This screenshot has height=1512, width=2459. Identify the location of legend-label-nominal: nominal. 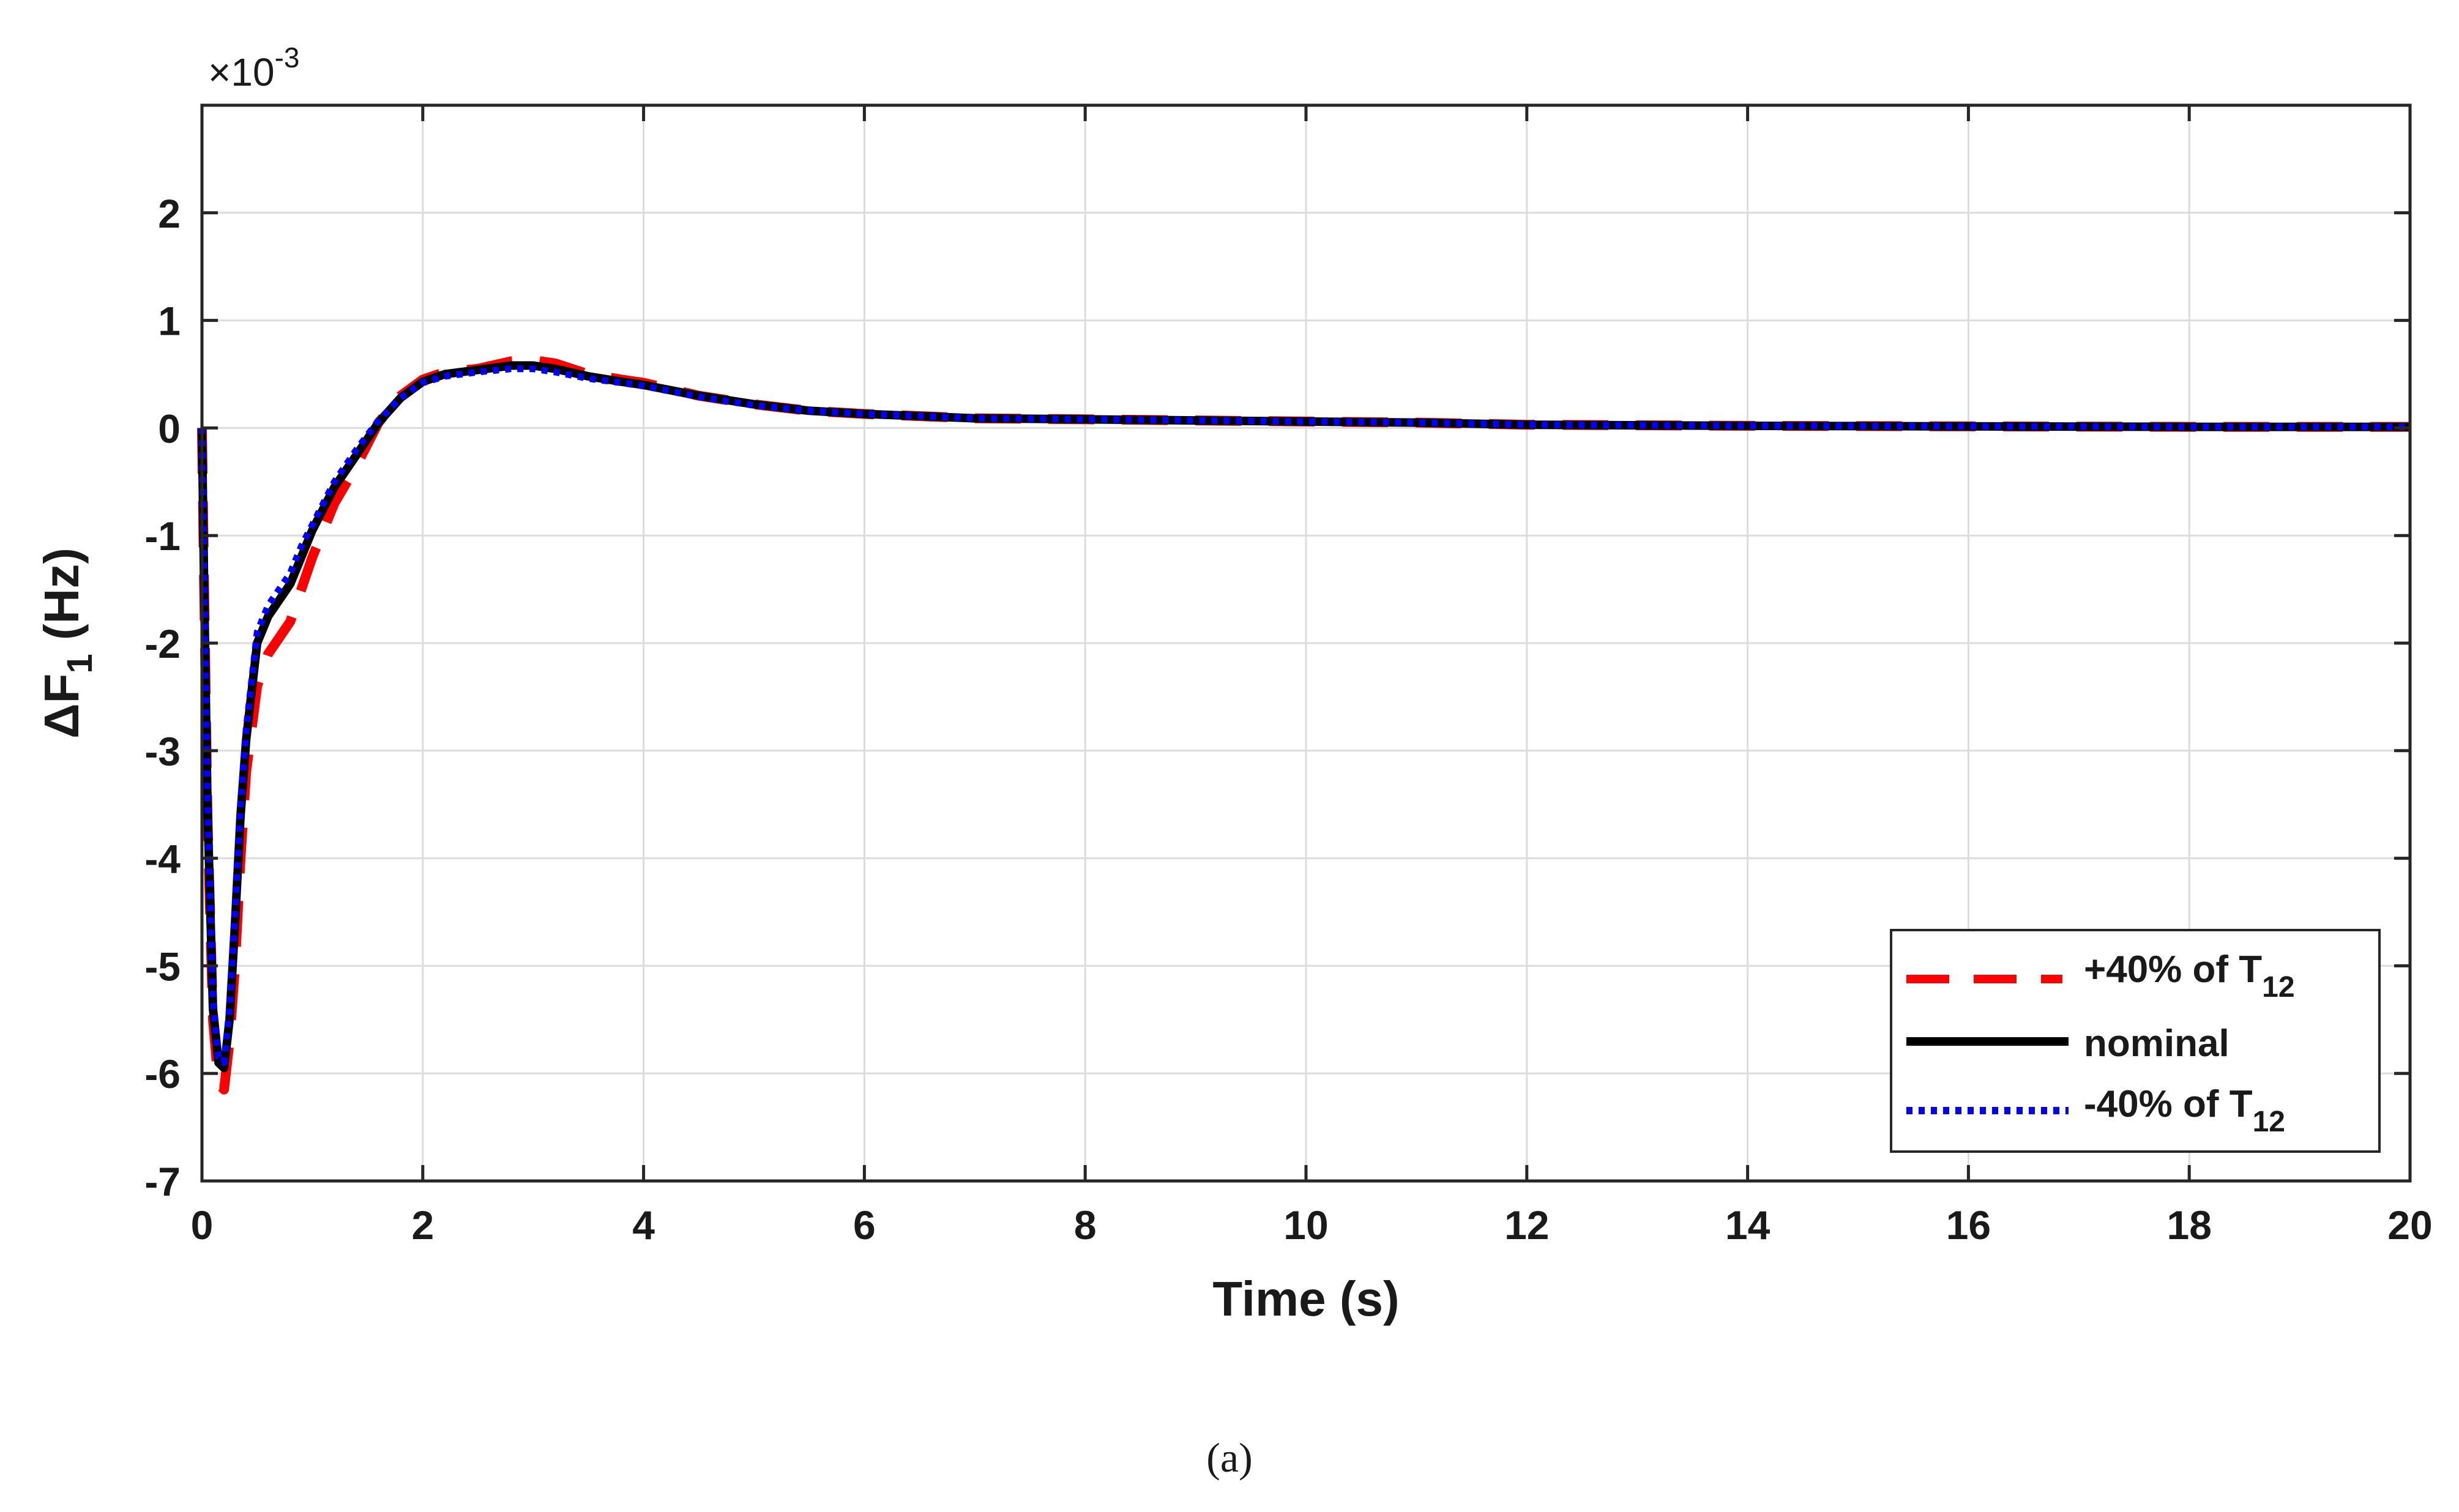
(2157, 1044).